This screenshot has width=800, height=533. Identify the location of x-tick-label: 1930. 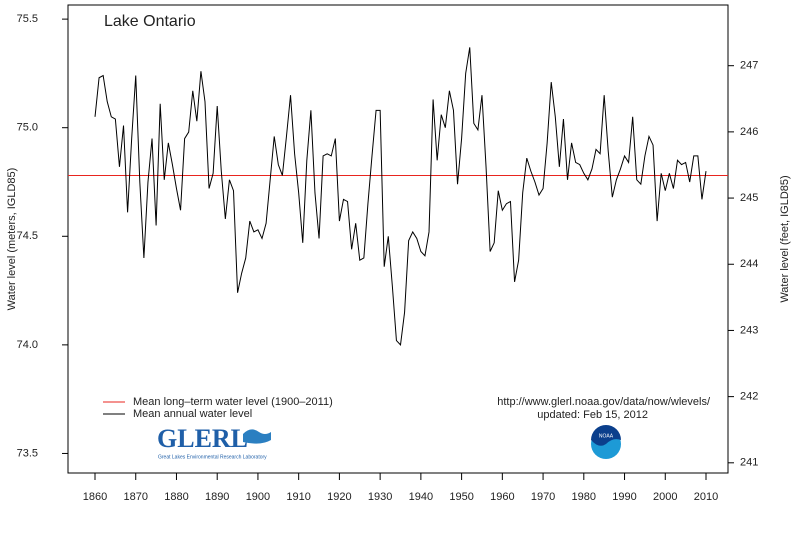
(380, 497).